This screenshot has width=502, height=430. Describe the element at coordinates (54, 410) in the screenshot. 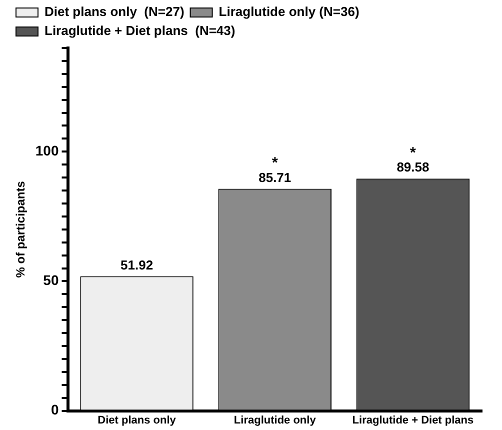

I see `y-tick-label: 0` at that location.